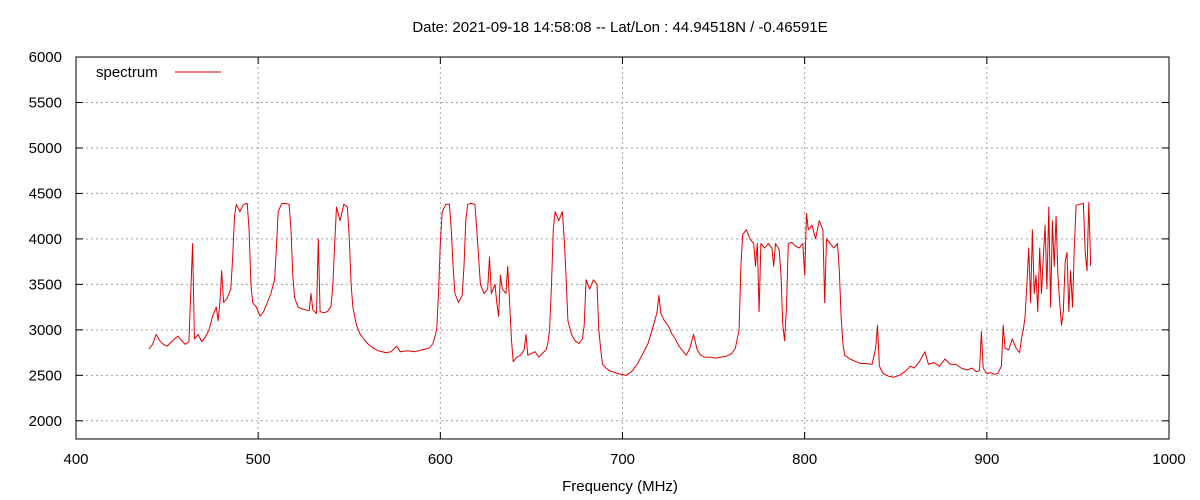 The image size is (1200, 500). What do you see at coordinates (45, 284) in the screenshot?
I see `y-tick-label: 3500` at bounding box center [45, 284].